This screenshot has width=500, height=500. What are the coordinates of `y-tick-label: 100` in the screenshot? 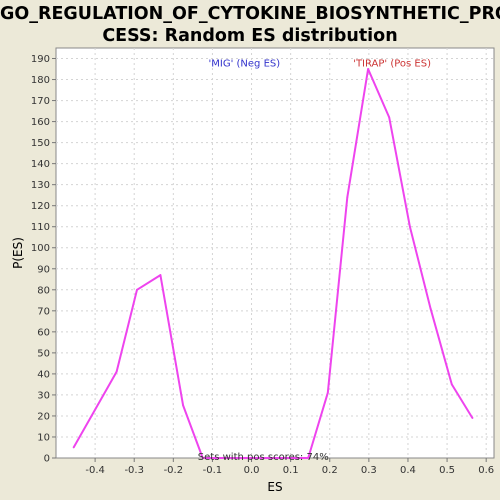 It's located at (40, 248).